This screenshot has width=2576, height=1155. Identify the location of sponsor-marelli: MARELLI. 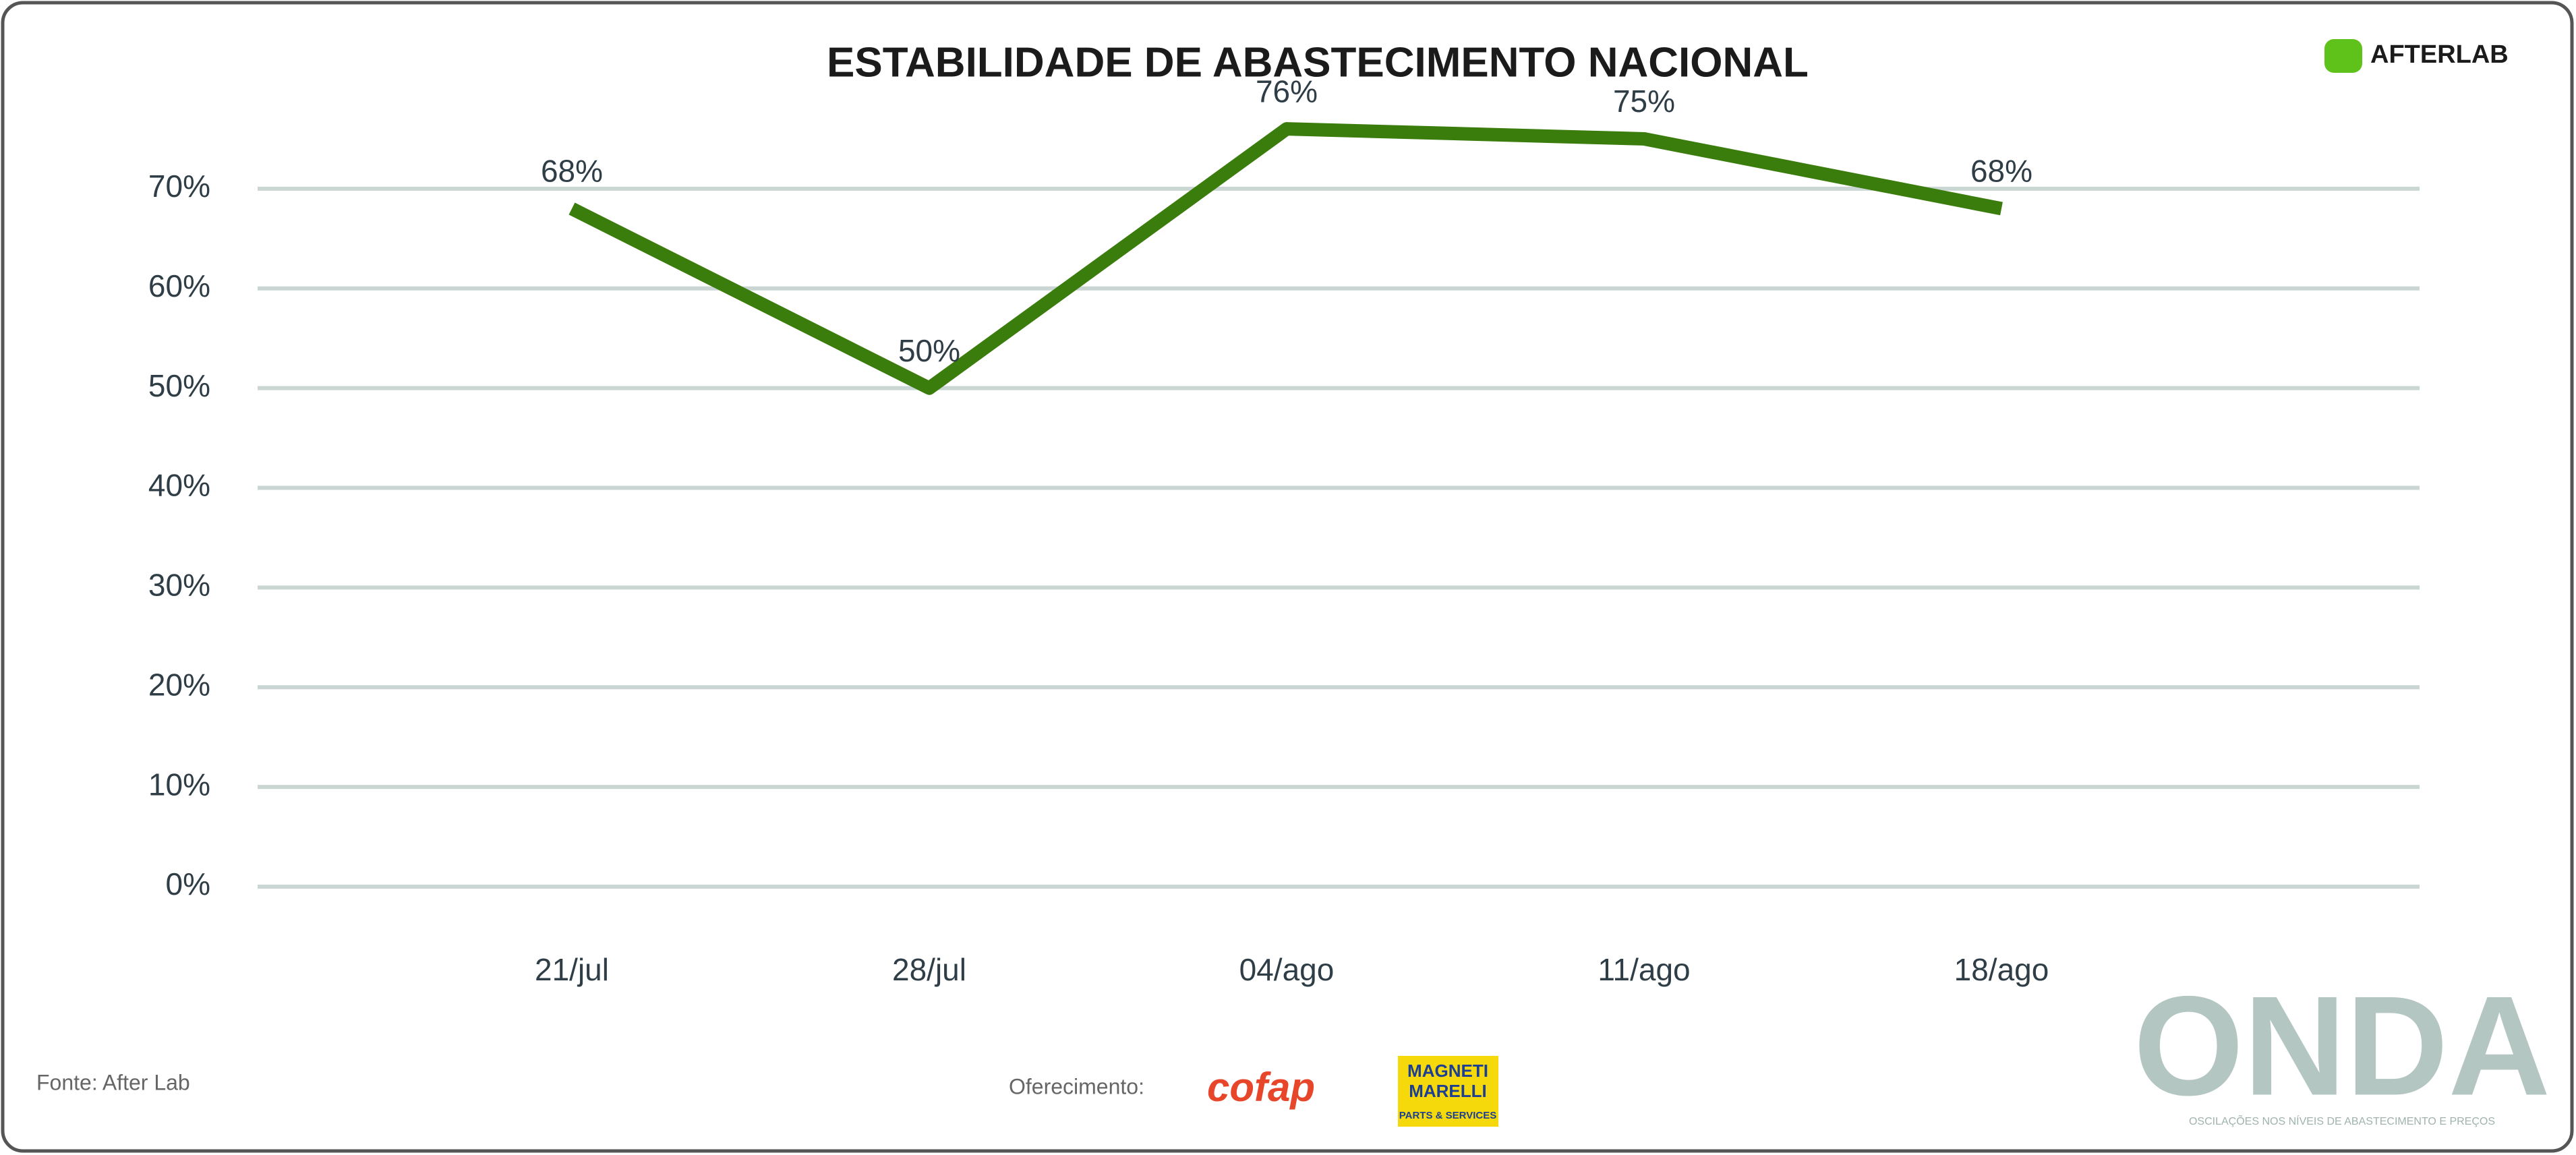
(1448, 1091).